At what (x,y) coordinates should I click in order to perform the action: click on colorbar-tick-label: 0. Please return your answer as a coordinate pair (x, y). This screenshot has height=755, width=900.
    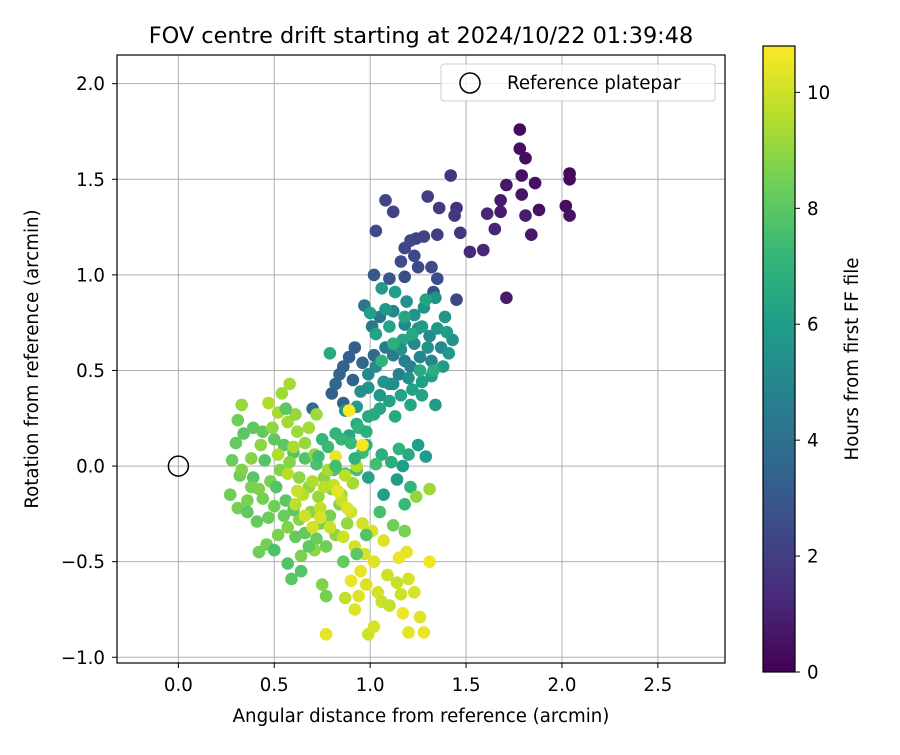
    Looking at the image, I should click on (813, 673).